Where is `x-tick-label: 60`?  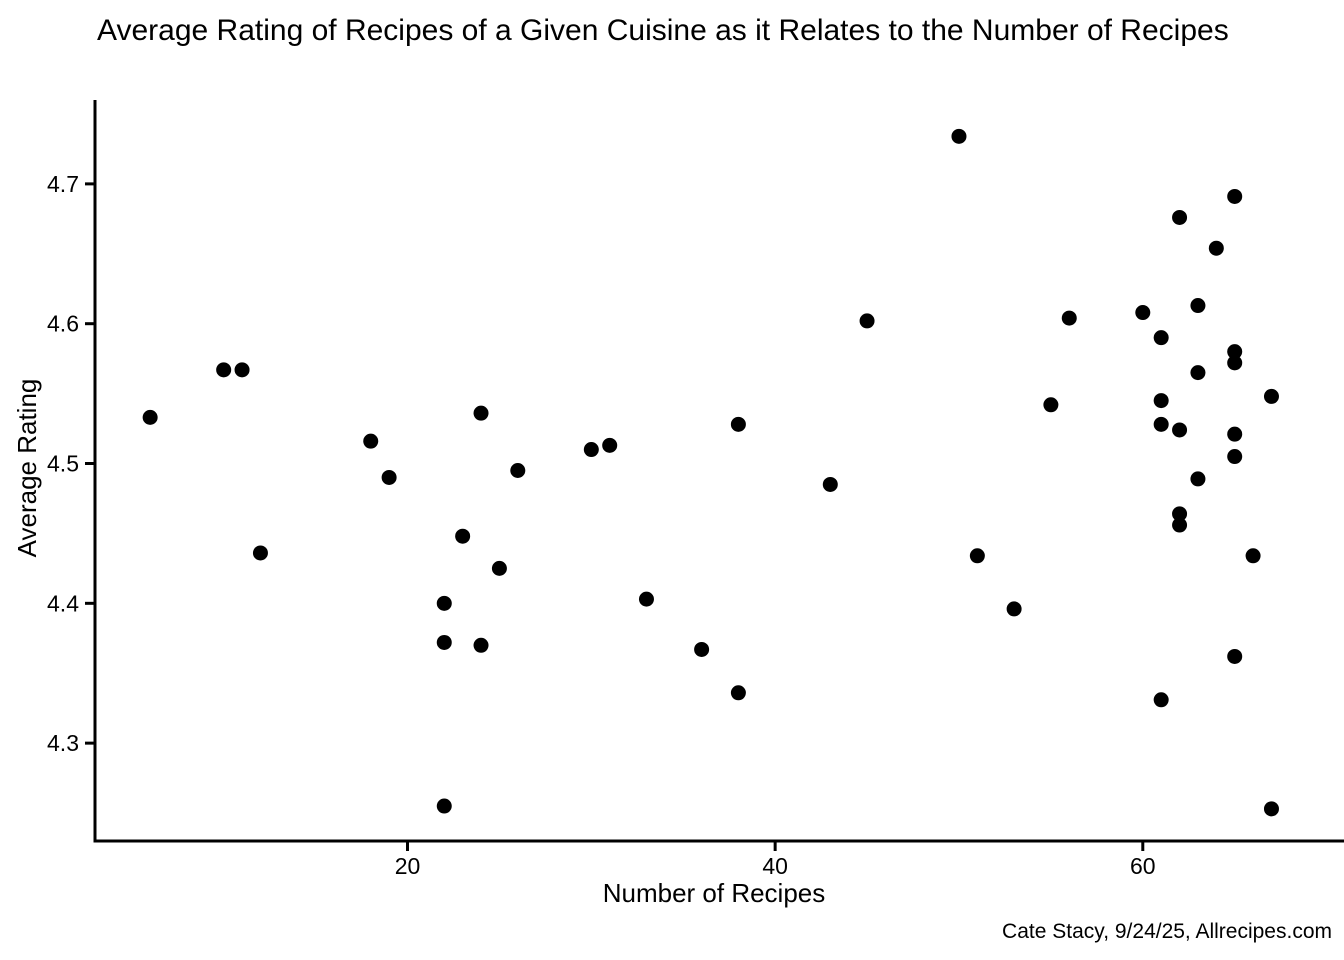 x-tick-label: 60 is located at coordinates (1143, 866).